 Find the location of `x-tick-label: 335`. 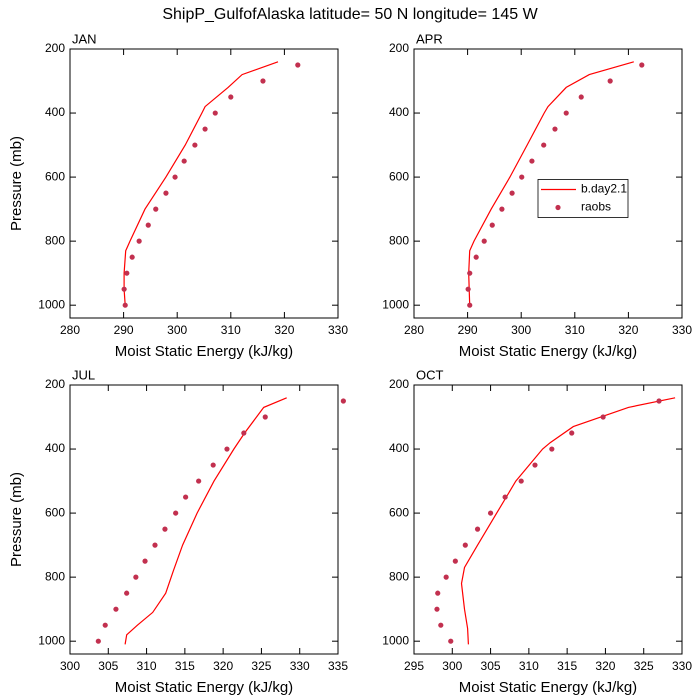

x-tick-label: 335 is located at coordinates (338, 666).